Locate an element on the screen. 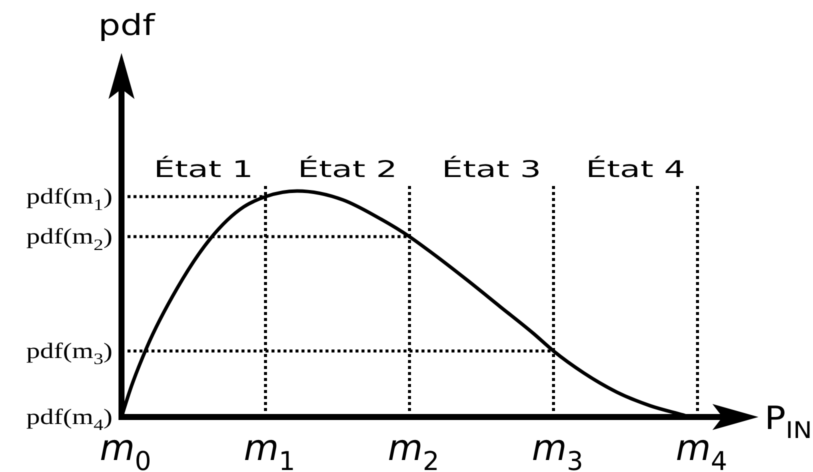 Image resolution: width=813 pixels, height=472 pixels. text: État 4 is located at coordinates (636, 169).